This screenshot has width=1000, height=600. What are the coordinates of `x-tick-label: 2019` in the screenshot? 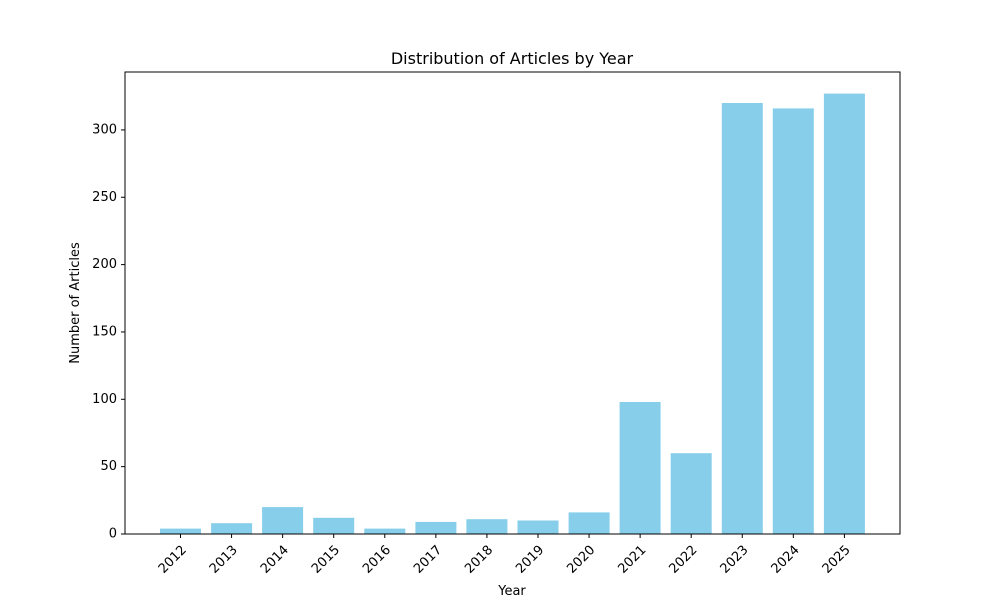 It's located at (530, 560).